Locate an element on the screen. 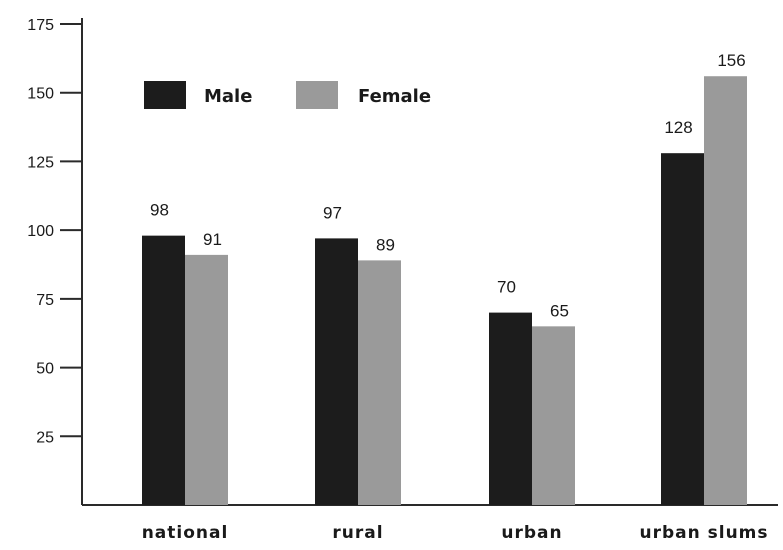 Image resolution: width=783 pixels, height=550 pixels. bar-value-label: 156 is located at coordinates (731, 60).